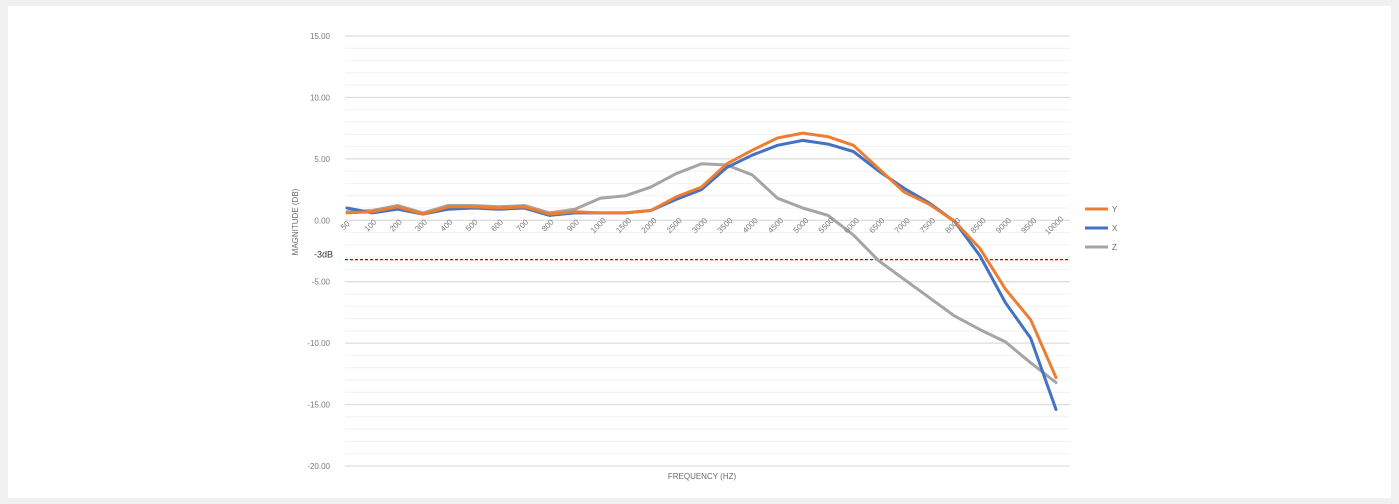 This screenshot has width=1399, height=504. What do you see at coordinates (877, 225) in the screenshot?
I see `x-tick-label: 6500` at bounding box center [877, 225].